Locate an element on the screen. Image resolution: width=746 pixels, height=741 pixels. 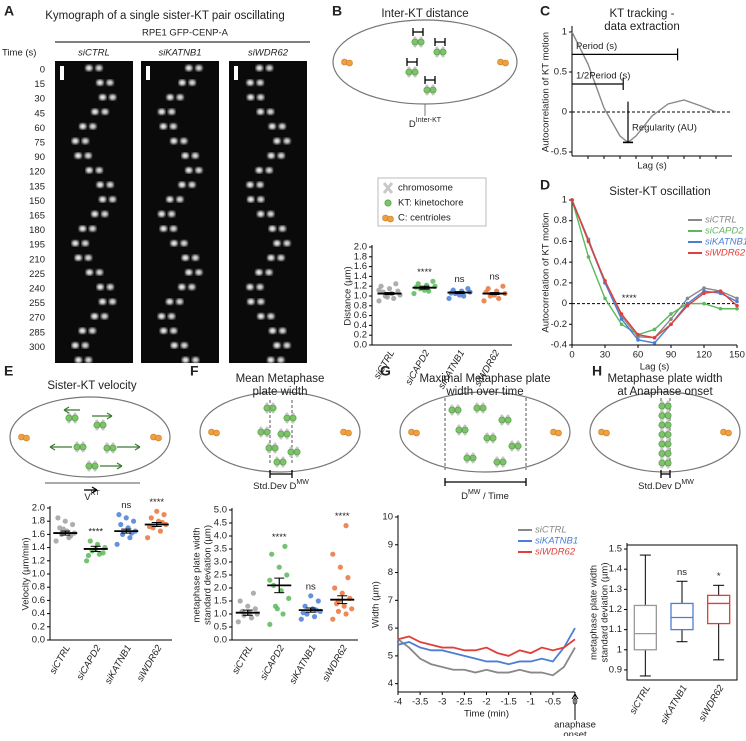
y-tick-label: 1.0 is located at coordinates (220, 614).